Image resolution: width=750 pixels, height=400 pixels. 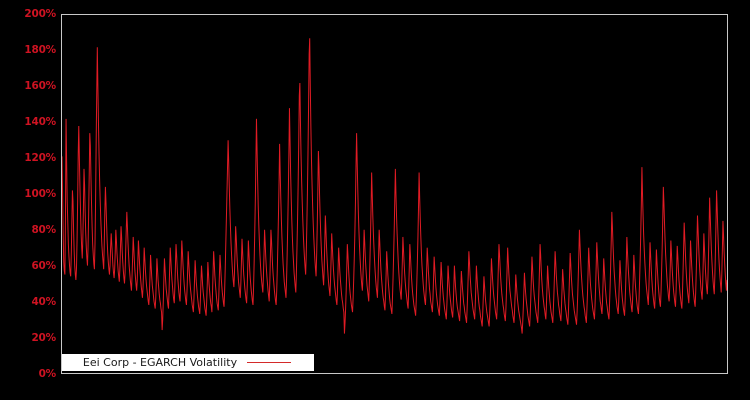 What do you see at coordinates (43, 302) in the screenshot?
I see `y-axis-tick-label: 40%` at bounding box center [43, 302].